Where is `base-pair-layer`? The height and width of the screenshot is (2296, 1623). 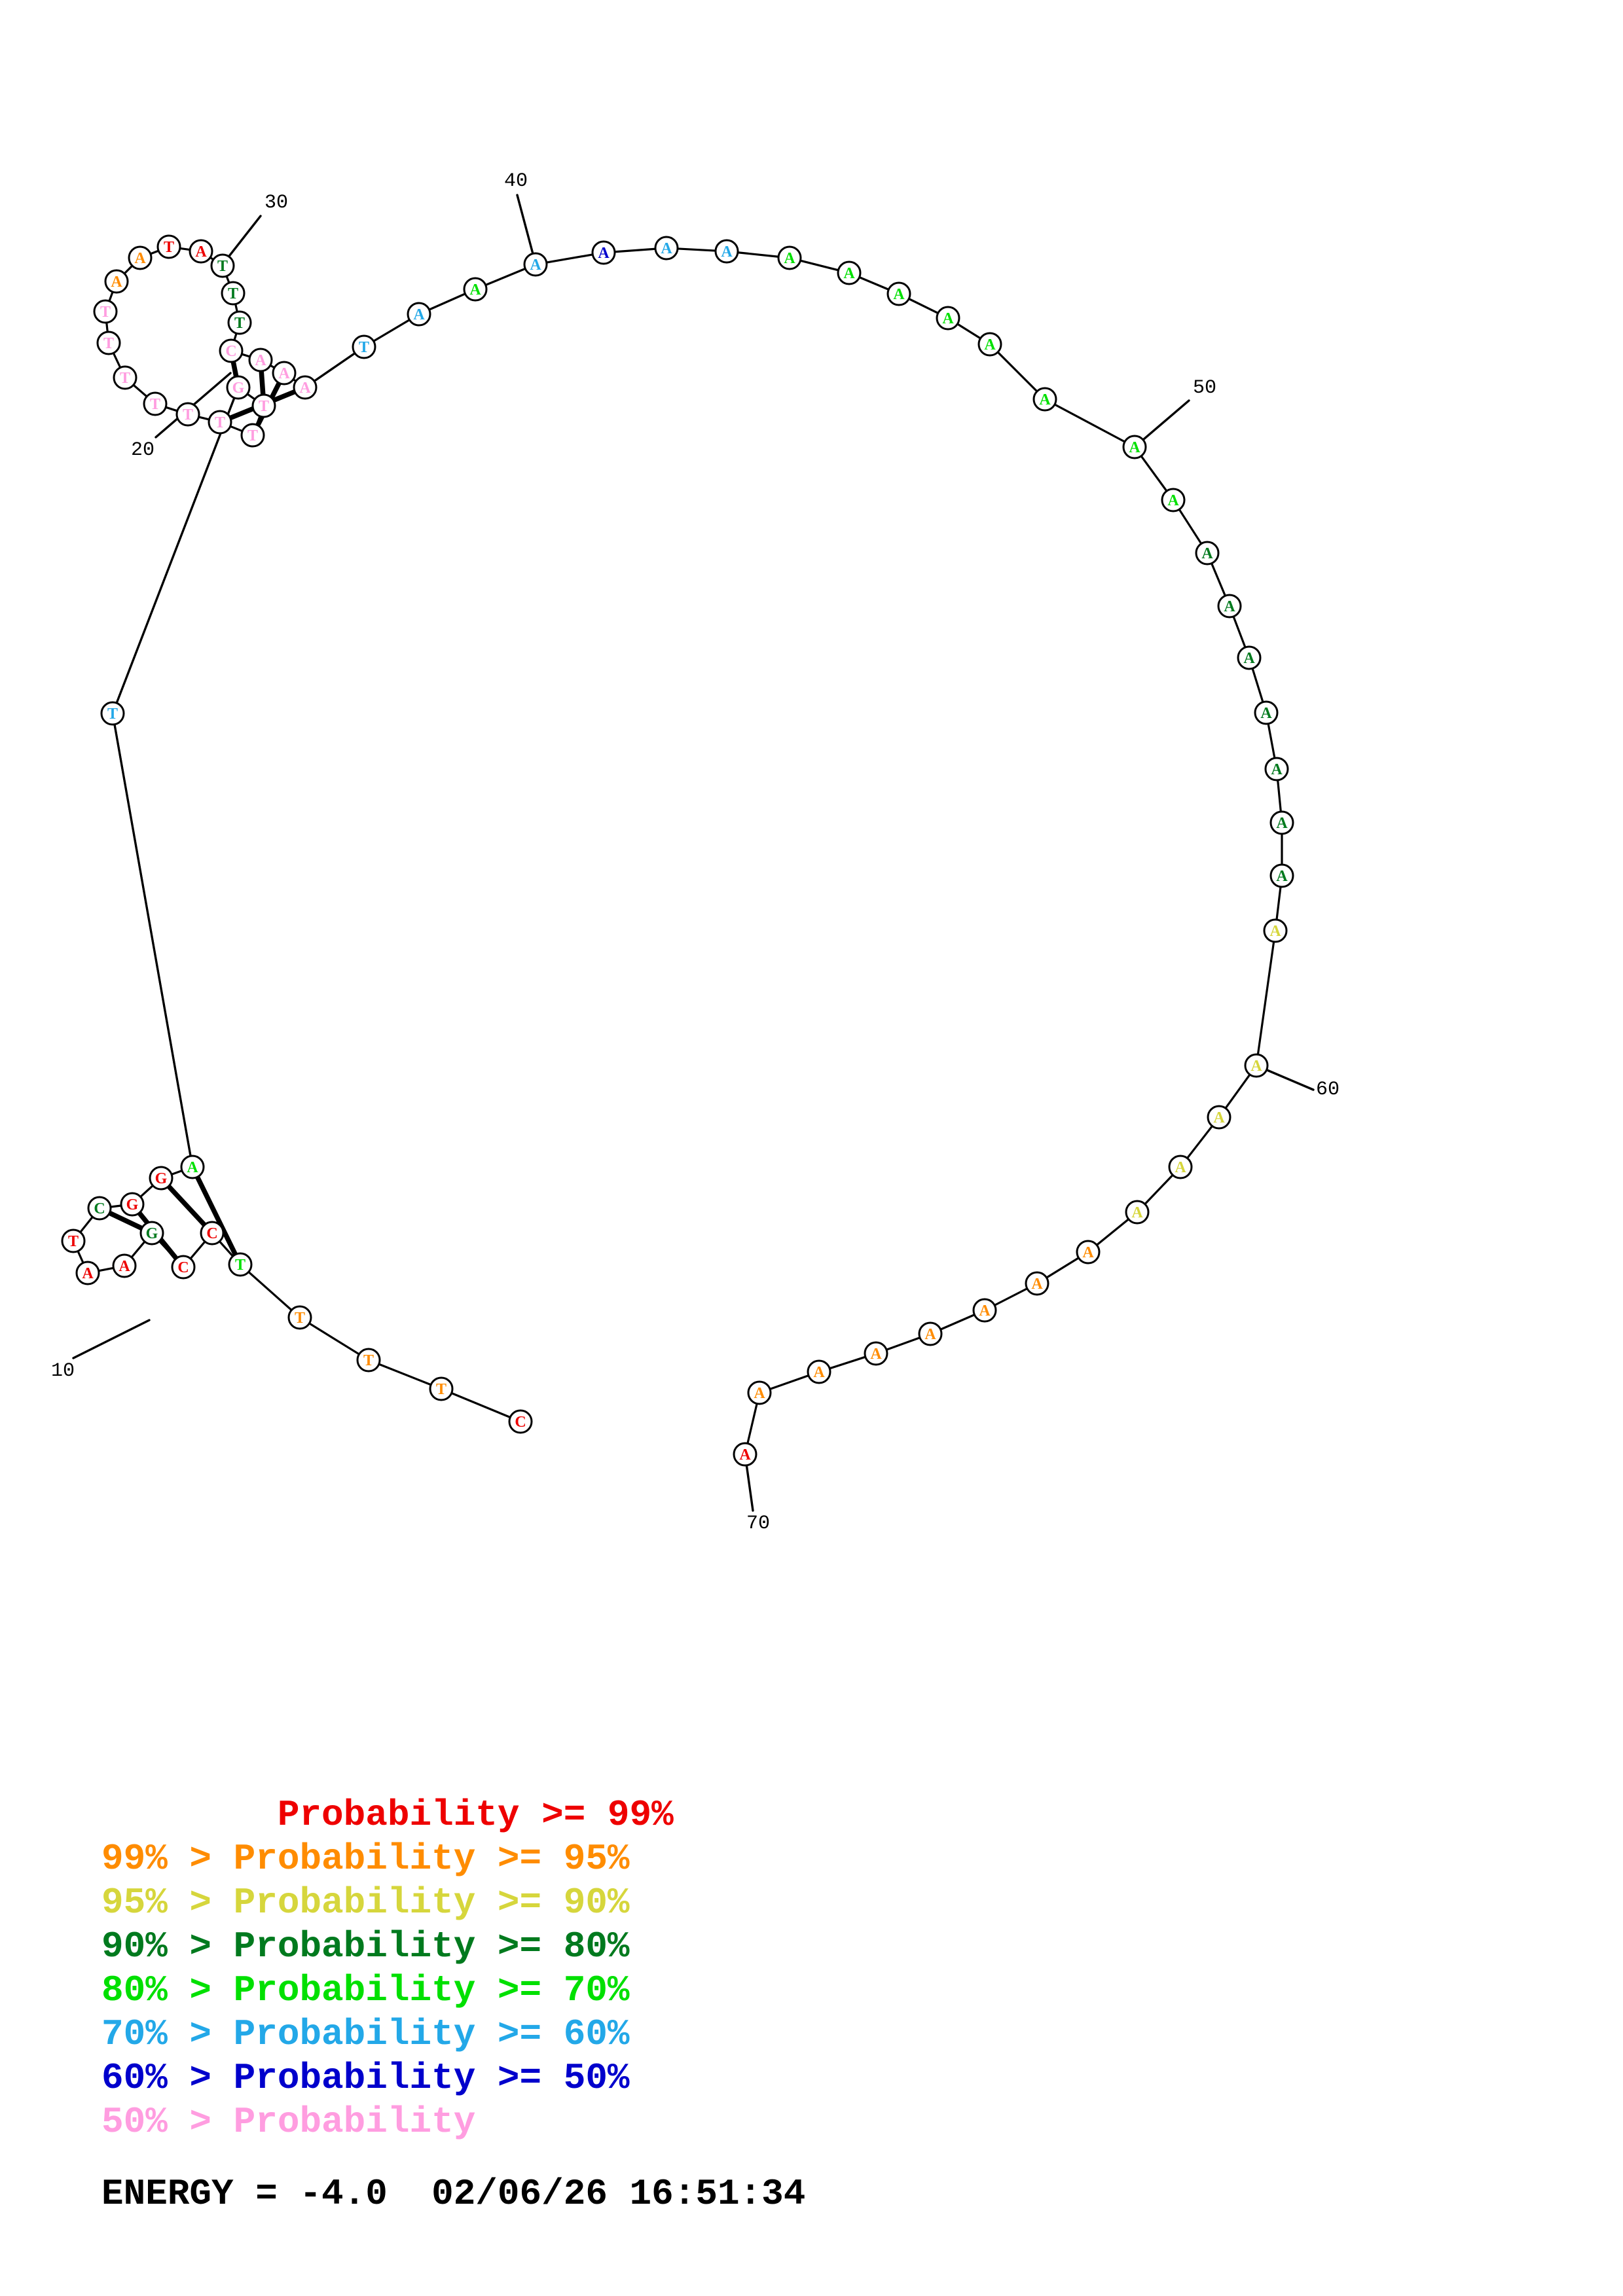 base-pair-layer is located at coordinates (202, 810).